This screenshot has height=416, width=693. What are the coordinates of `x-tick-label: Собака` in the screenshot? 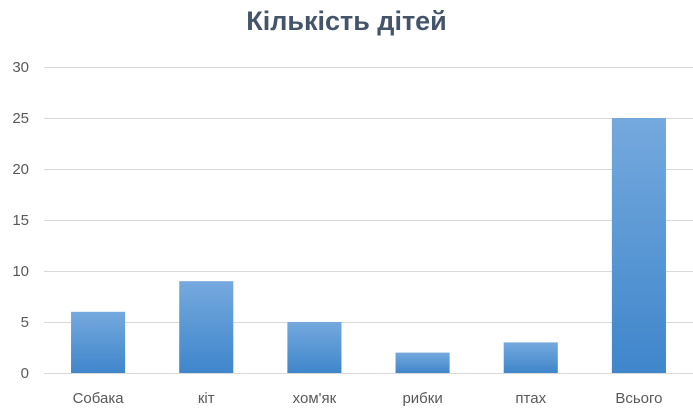 It's located at (99, 398).